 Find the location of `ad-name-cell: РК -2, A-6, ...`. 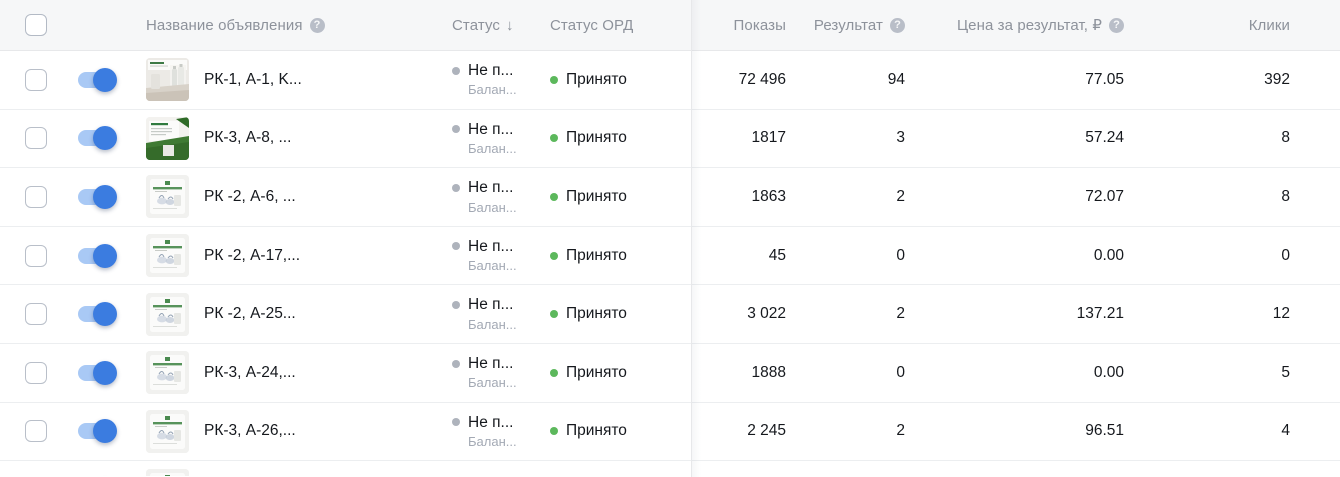

ad-name-cell: РК -2, A-6, ... is located at coordinates (296, 197).